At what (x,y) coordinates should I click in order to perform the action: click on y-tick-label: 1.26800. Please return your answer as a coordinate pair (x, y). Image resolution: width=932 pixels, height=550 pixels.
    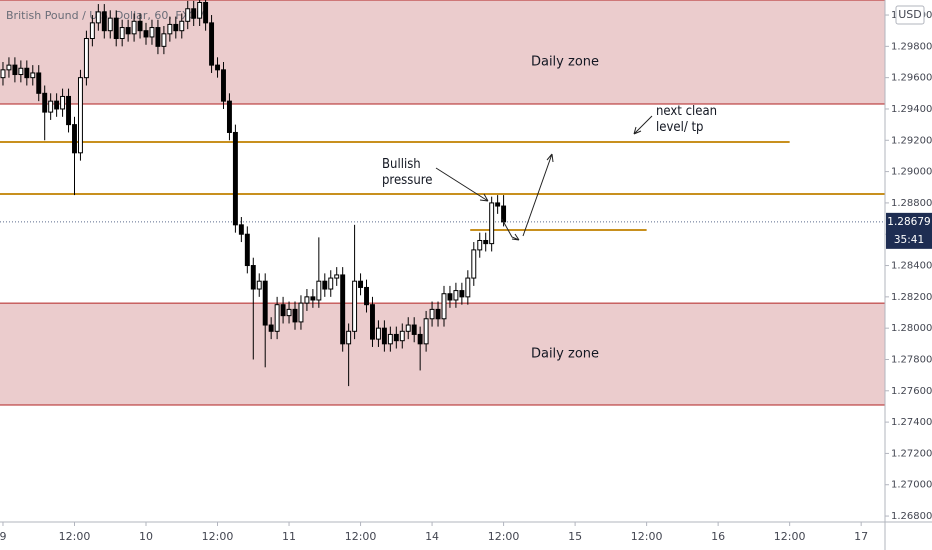
    Looking at the image, I should click on (911, 516).